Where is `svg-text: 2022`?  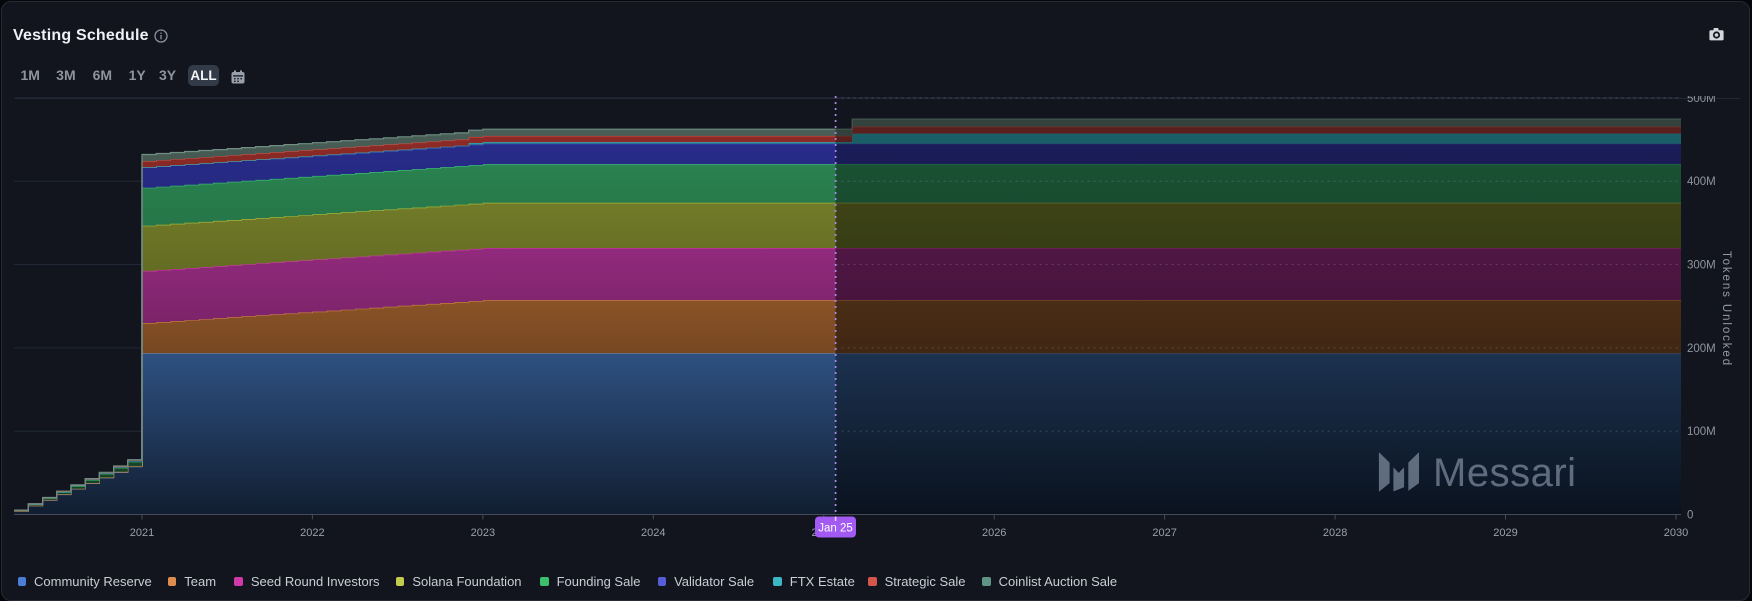 svg-text: 2022 is located at coordinates (312, 533).